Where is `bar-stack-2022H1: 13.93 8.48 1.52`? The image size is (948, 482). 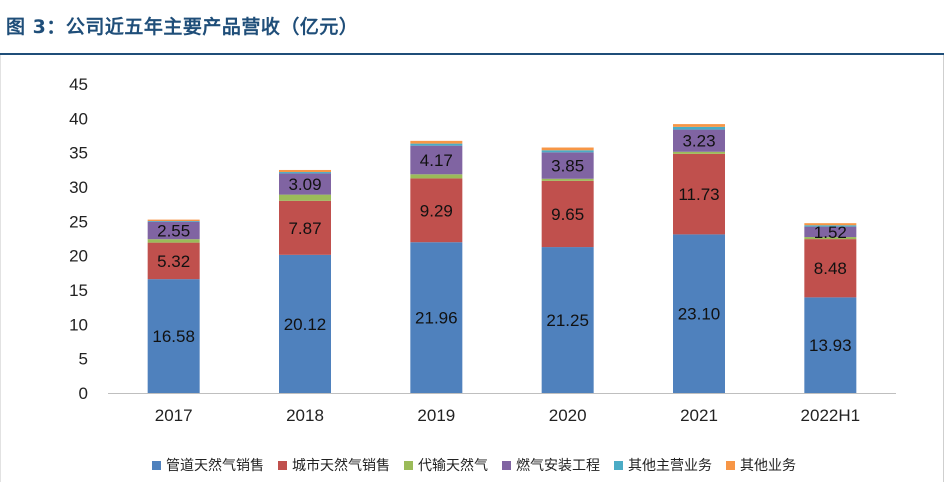
bar-stack-2022H1: 13.93 8.48 1.52 is located at coordinates (830, 308).